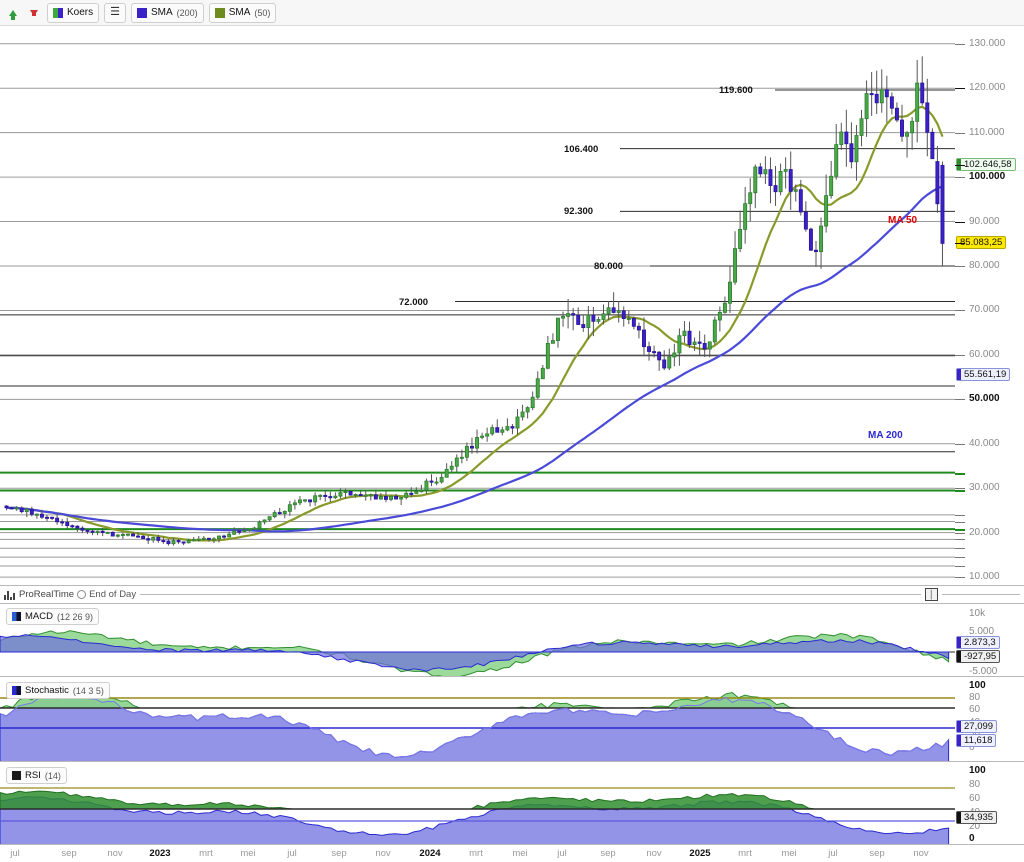 The width and height of the screenshot is (1024, 862). I want to click on status-divider-right, so click(981, 594).